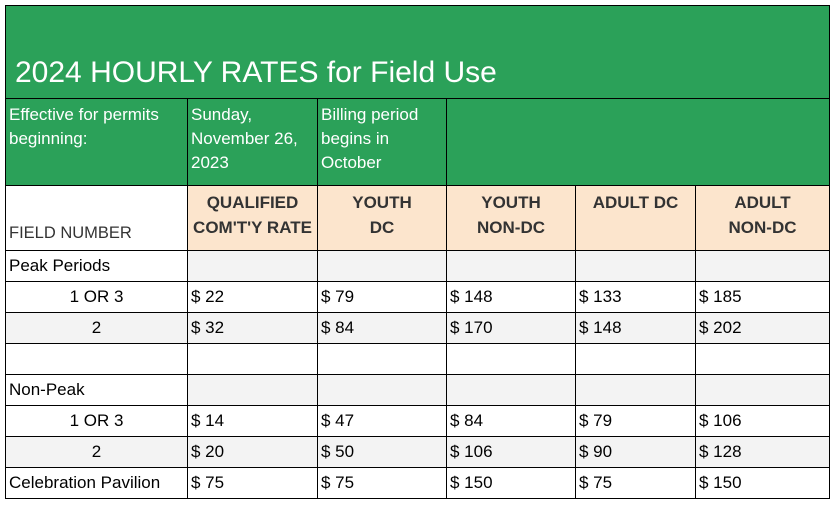 This screenshot has width=833, height=505. I want to click on rate-cell: $ 22, so click(252, 297).